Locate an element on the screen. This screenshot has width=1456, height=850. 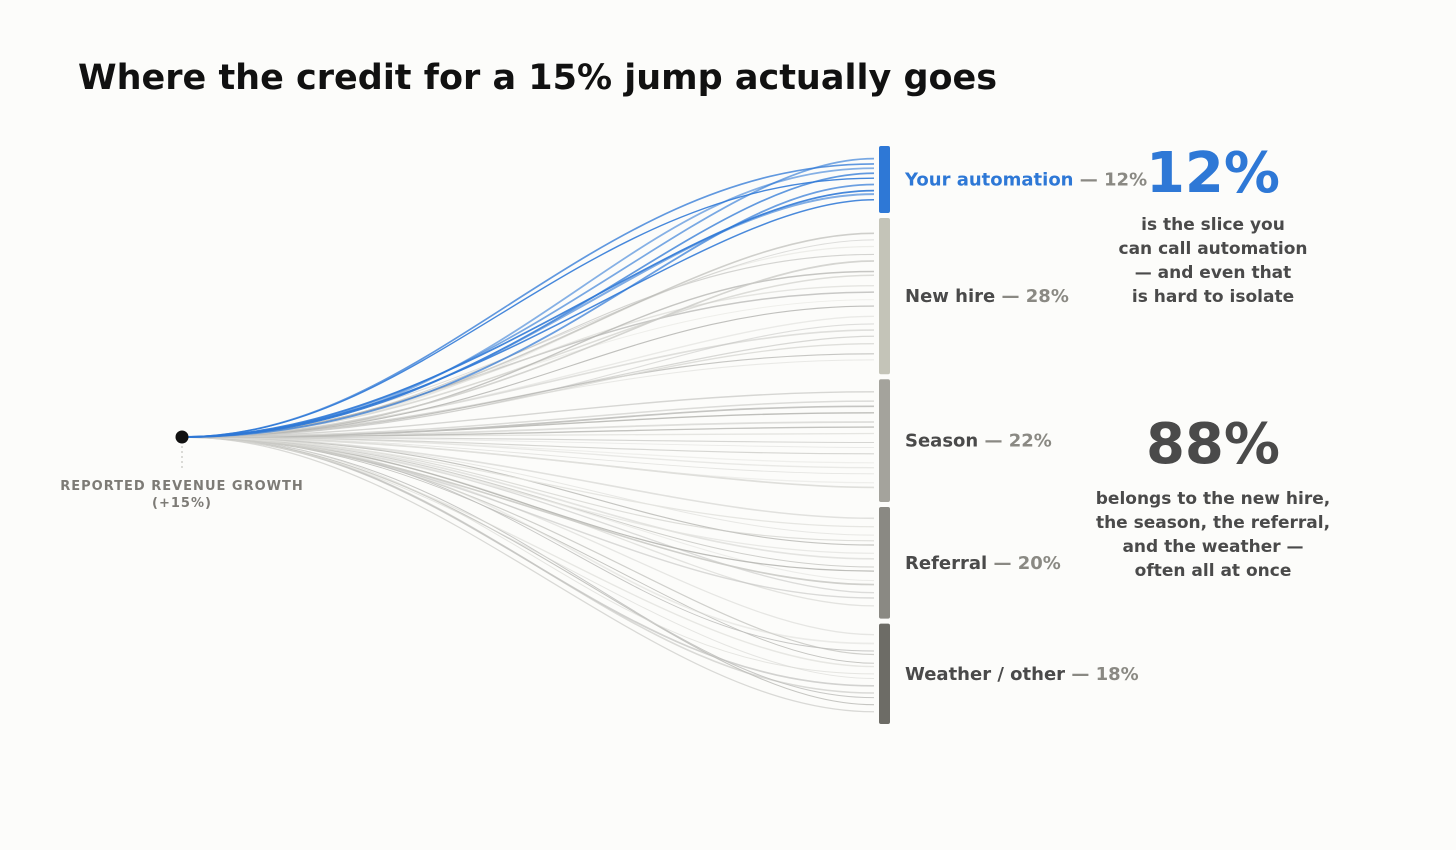
callout-other-line-4: often all at once is located at coordinates (1213, 571).